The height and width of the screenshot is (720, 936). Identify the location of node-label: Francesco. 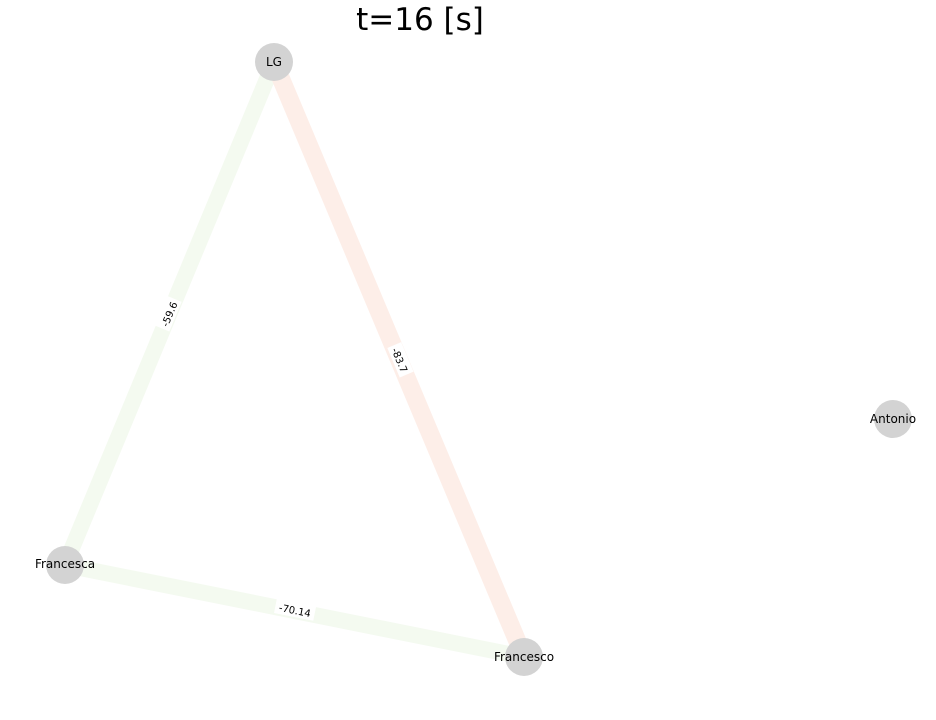
(524, 657).